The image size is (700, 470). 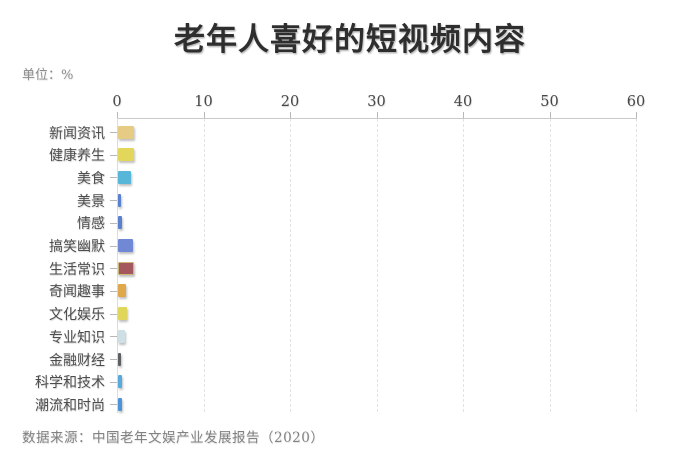 What do you see at coordinates (70, 405) in the screenshot?
I see `category-label: 潮流和时尚` at bounding box center [70, 405].